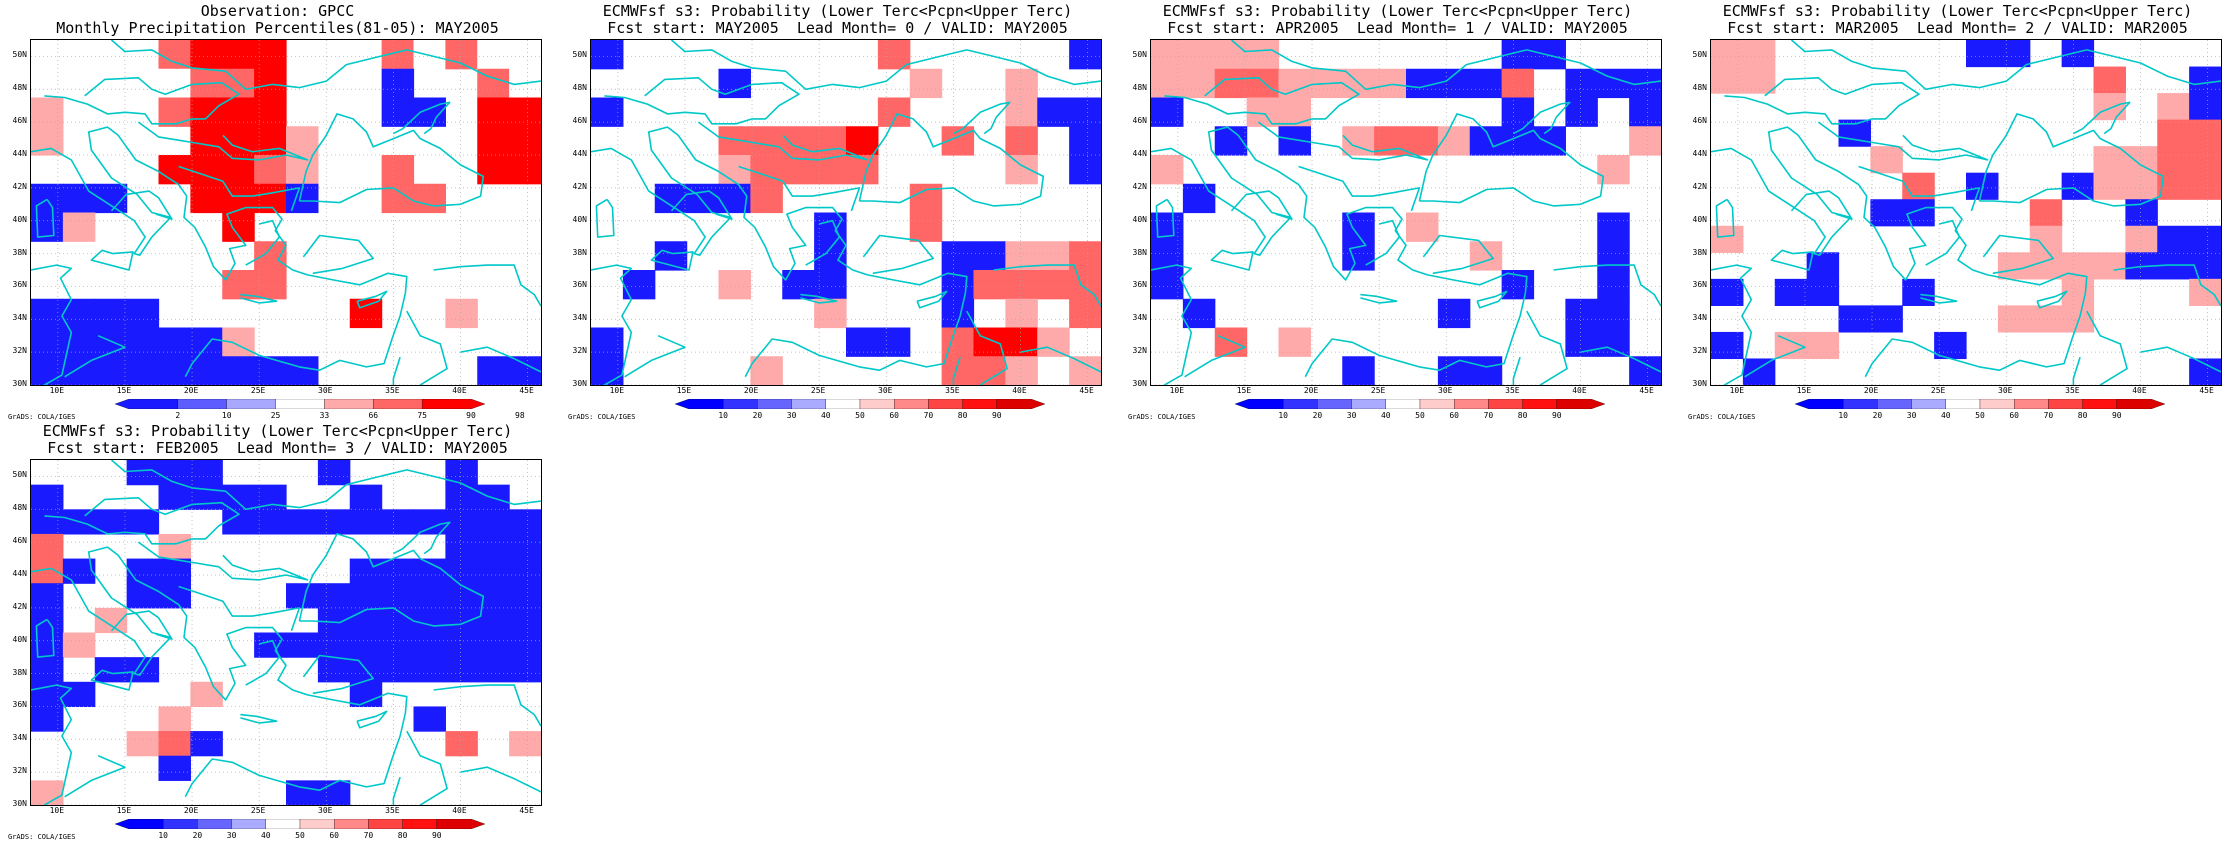 Image resolution: width=2240 pixels, height=841 pixels. Describe the element at coordinates (258, 390) in the screenshot. I see `longitude-label: 25E` at that location.